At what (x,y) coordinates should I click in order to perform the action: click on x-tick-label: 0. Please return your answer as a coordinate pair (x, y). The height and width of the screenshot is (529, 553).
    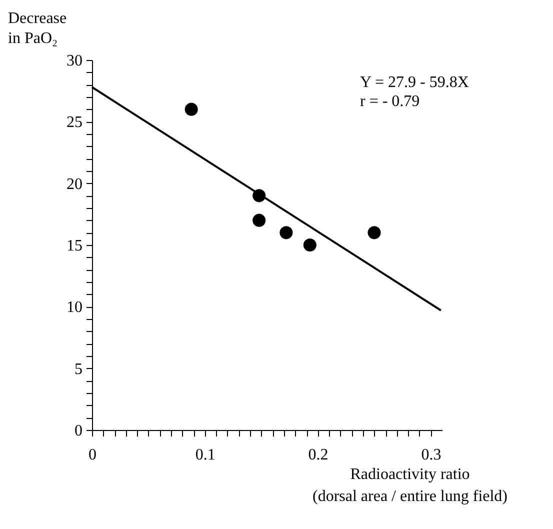
    Looking at the image, I should click on (92, 455).